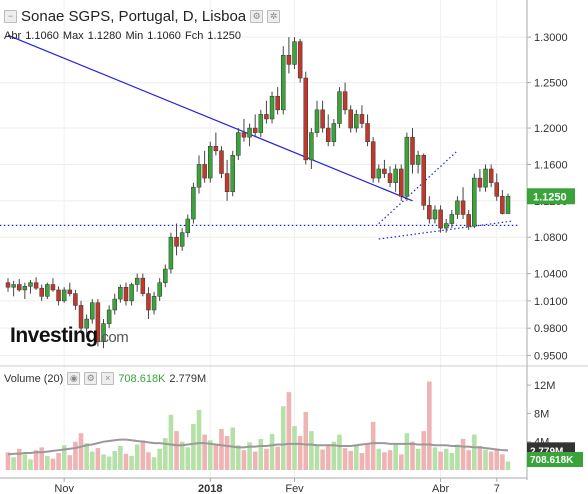  Describe the element at coordinates (551, 238) in the screenshot. I see `price-tick-label: 1.0800` at that location.